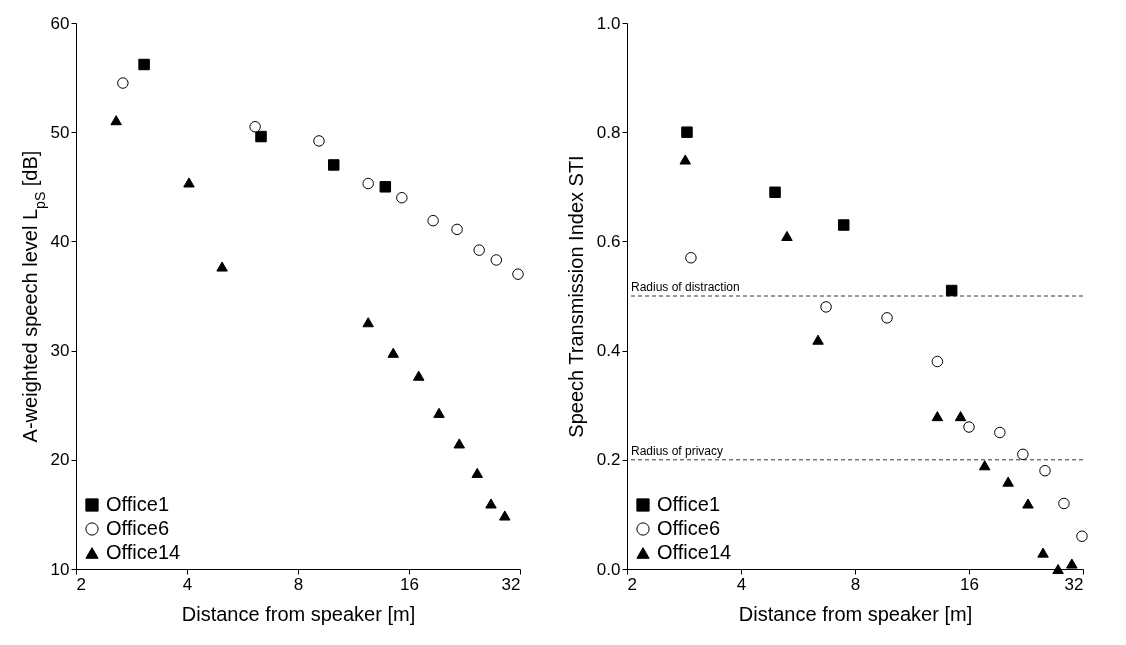 This screenshot has width=1126, height=645. Describe the element at coordinates (685, 287) in the screenshot. I see `ref-line-label: Radius of distraction` at that location.